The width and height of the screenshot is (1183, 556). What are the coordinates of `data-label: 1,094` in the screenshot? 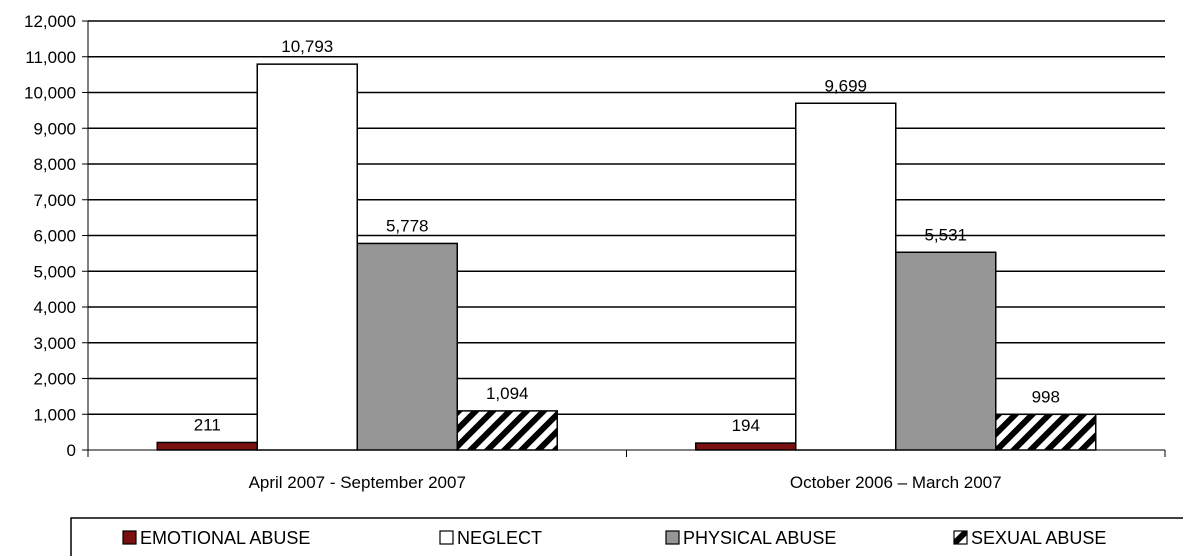 It's located at (507, 393).